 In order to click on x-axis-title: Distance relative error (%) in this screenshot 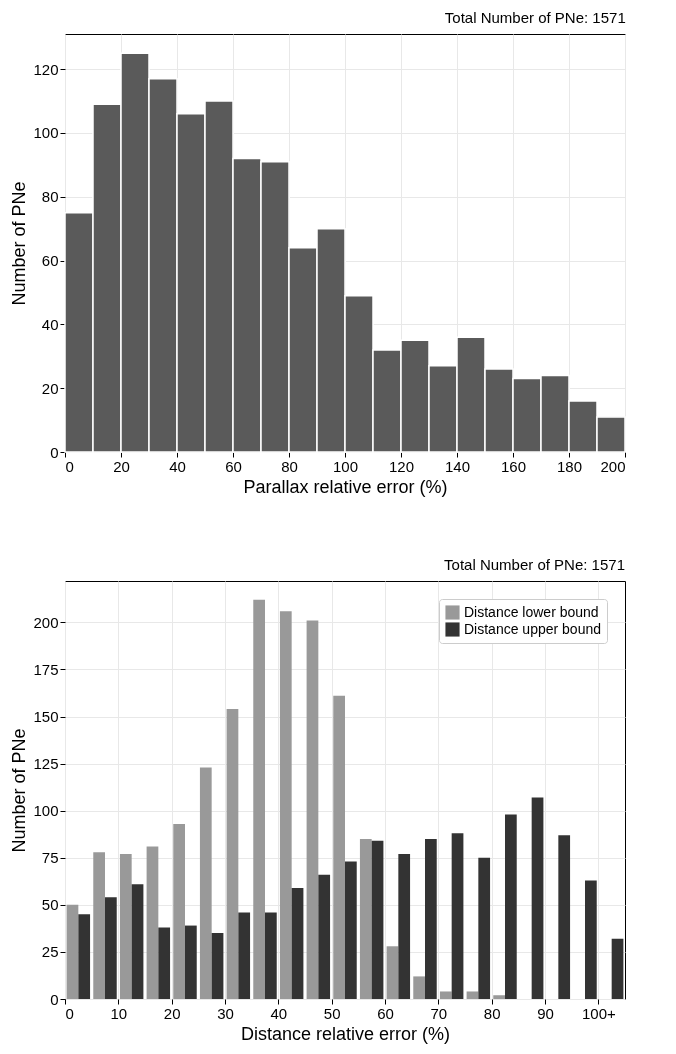, I will do `click(345, 1033)`.